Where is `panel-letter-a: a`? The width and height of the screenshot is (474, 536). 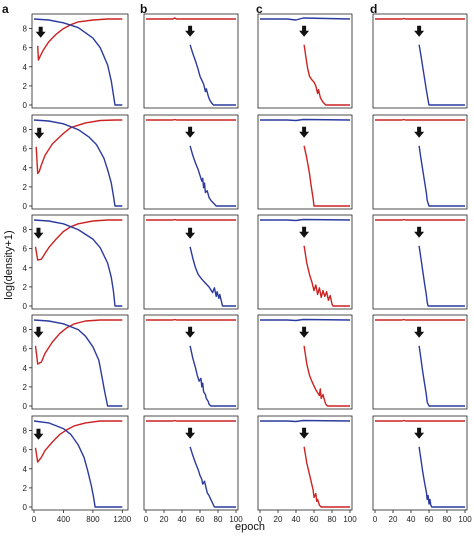
panel-letter-a: a is located at coordinates (5, 9).